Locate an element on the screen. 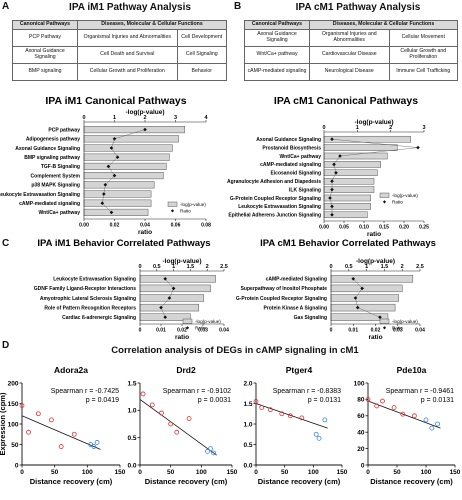  bottom-tick-label: 0.10 is located at coordinates (364, 228).